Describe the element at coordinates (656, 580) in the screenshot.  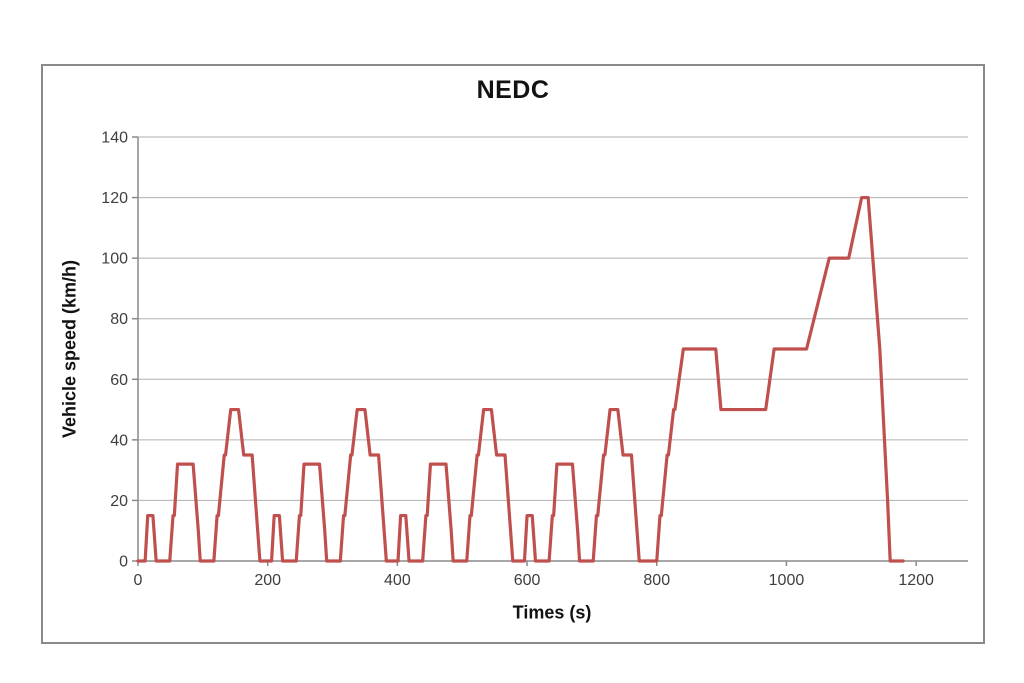
I see `x-tick-label: 800` at that location.